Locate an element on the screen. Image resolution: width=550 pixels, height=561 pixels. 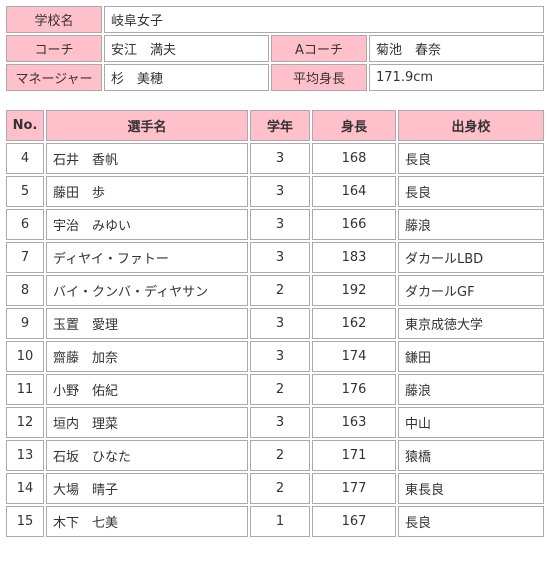
avg-height-value: 171.9cm is located at coordinates (456, 77).